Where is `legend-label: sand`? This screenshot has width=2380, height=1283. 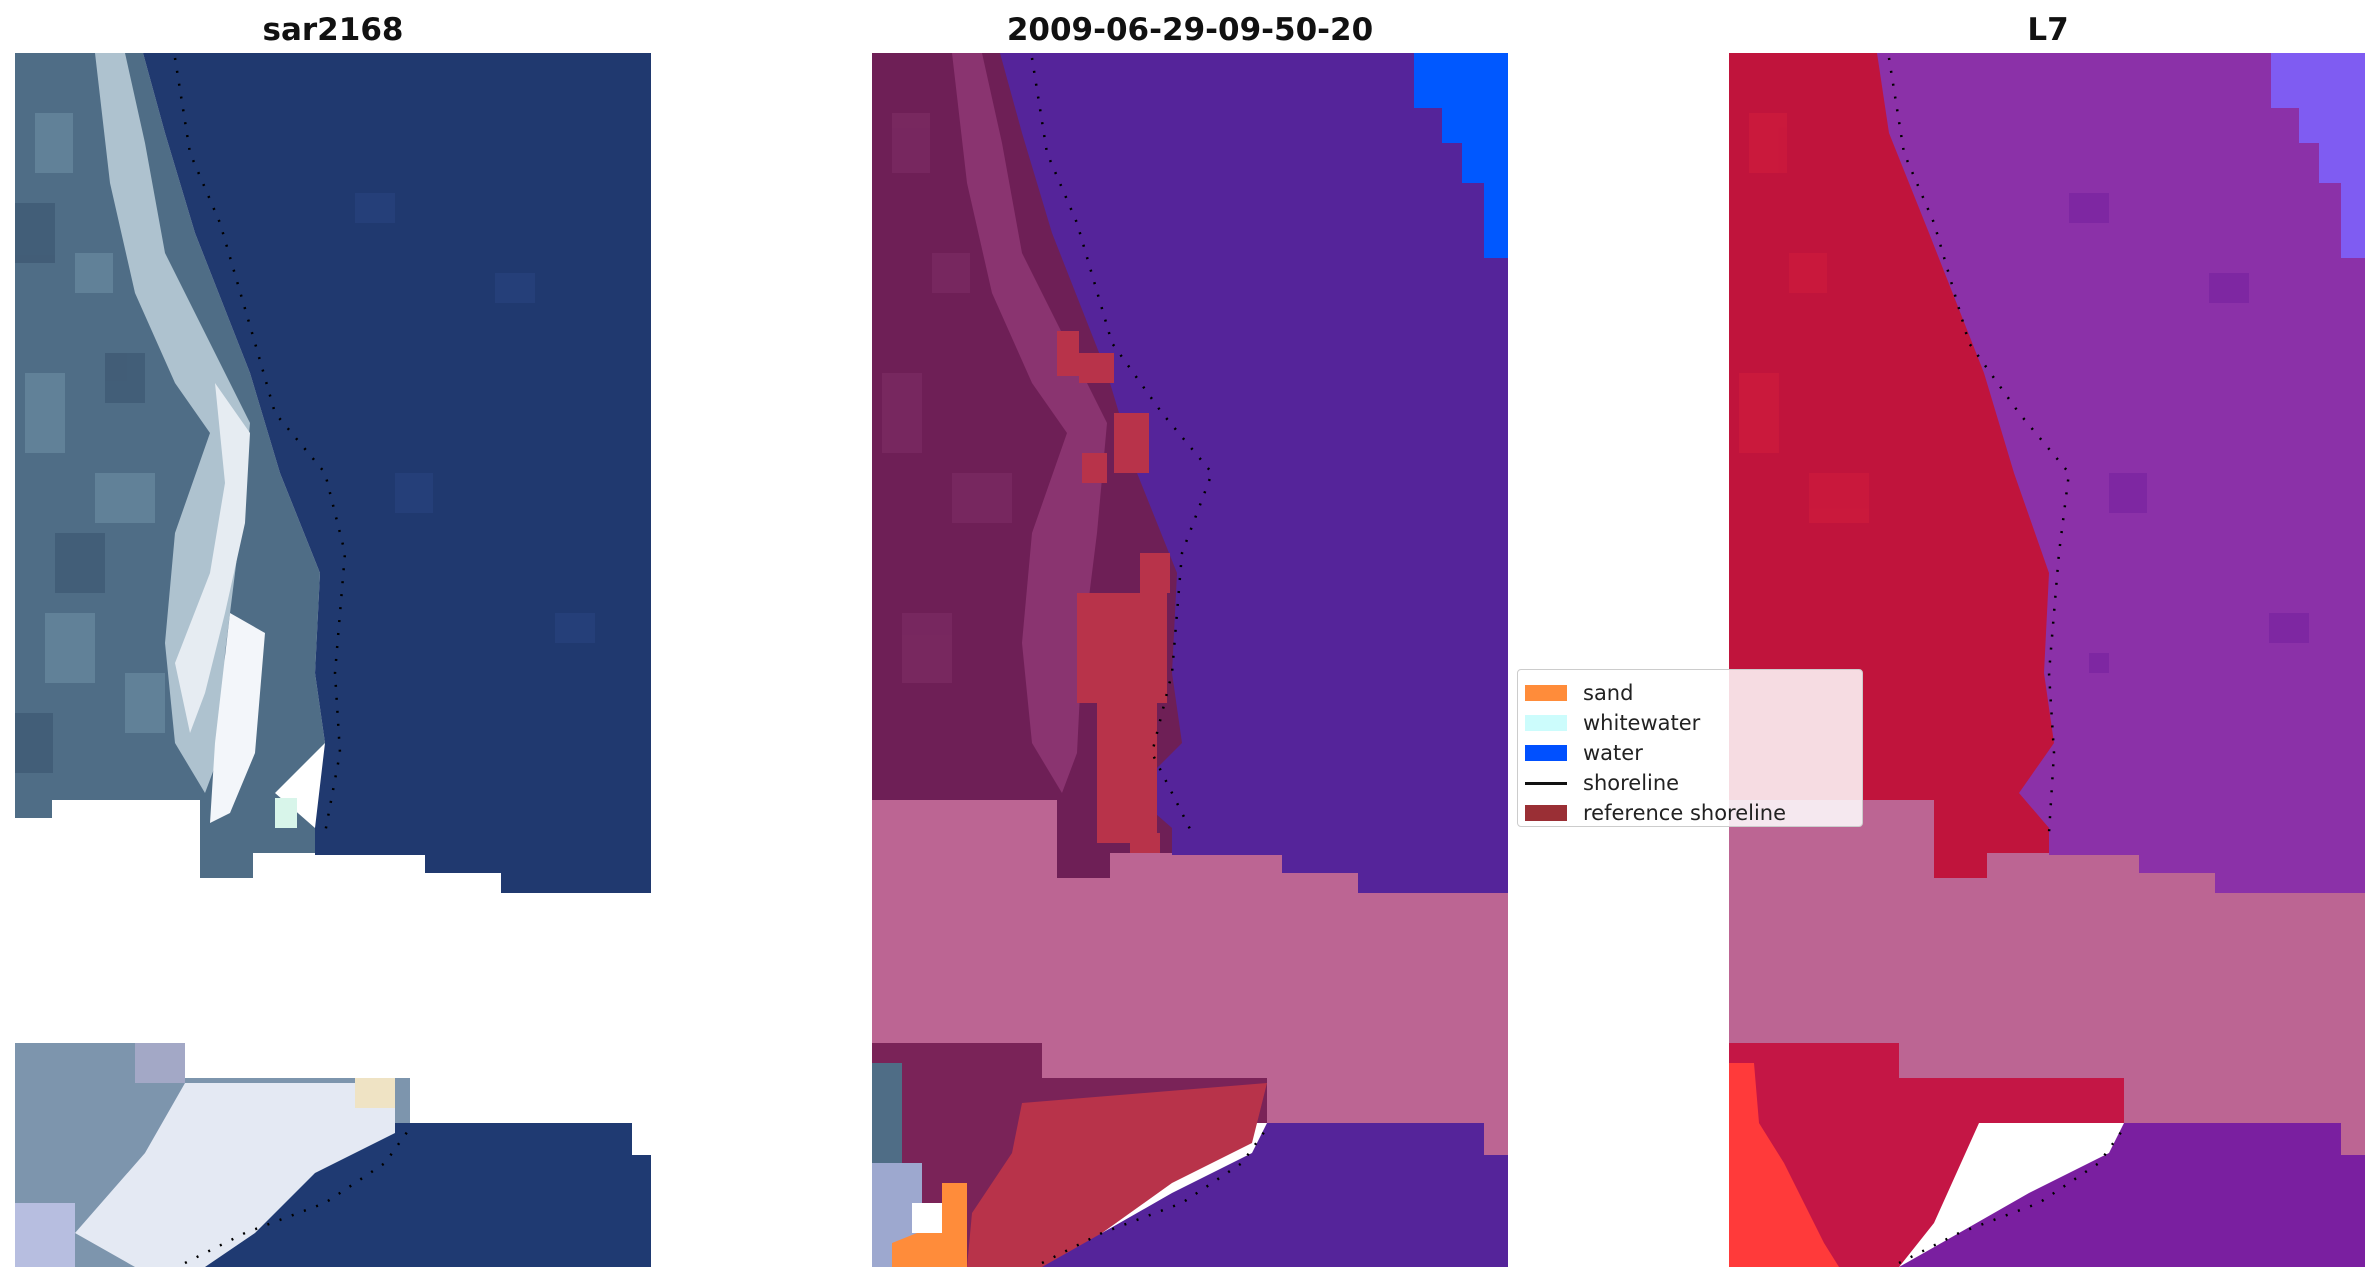
legend-label: sand is located at coordinates (1608, 693).